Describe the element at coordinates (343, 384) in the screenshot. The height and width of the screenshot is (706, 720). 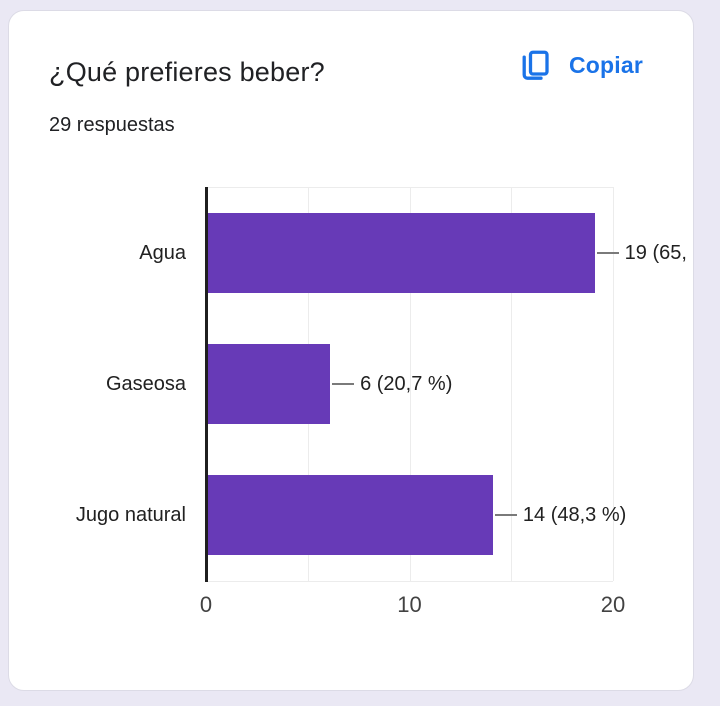
I see `leader-line-gaseosa` at that location.